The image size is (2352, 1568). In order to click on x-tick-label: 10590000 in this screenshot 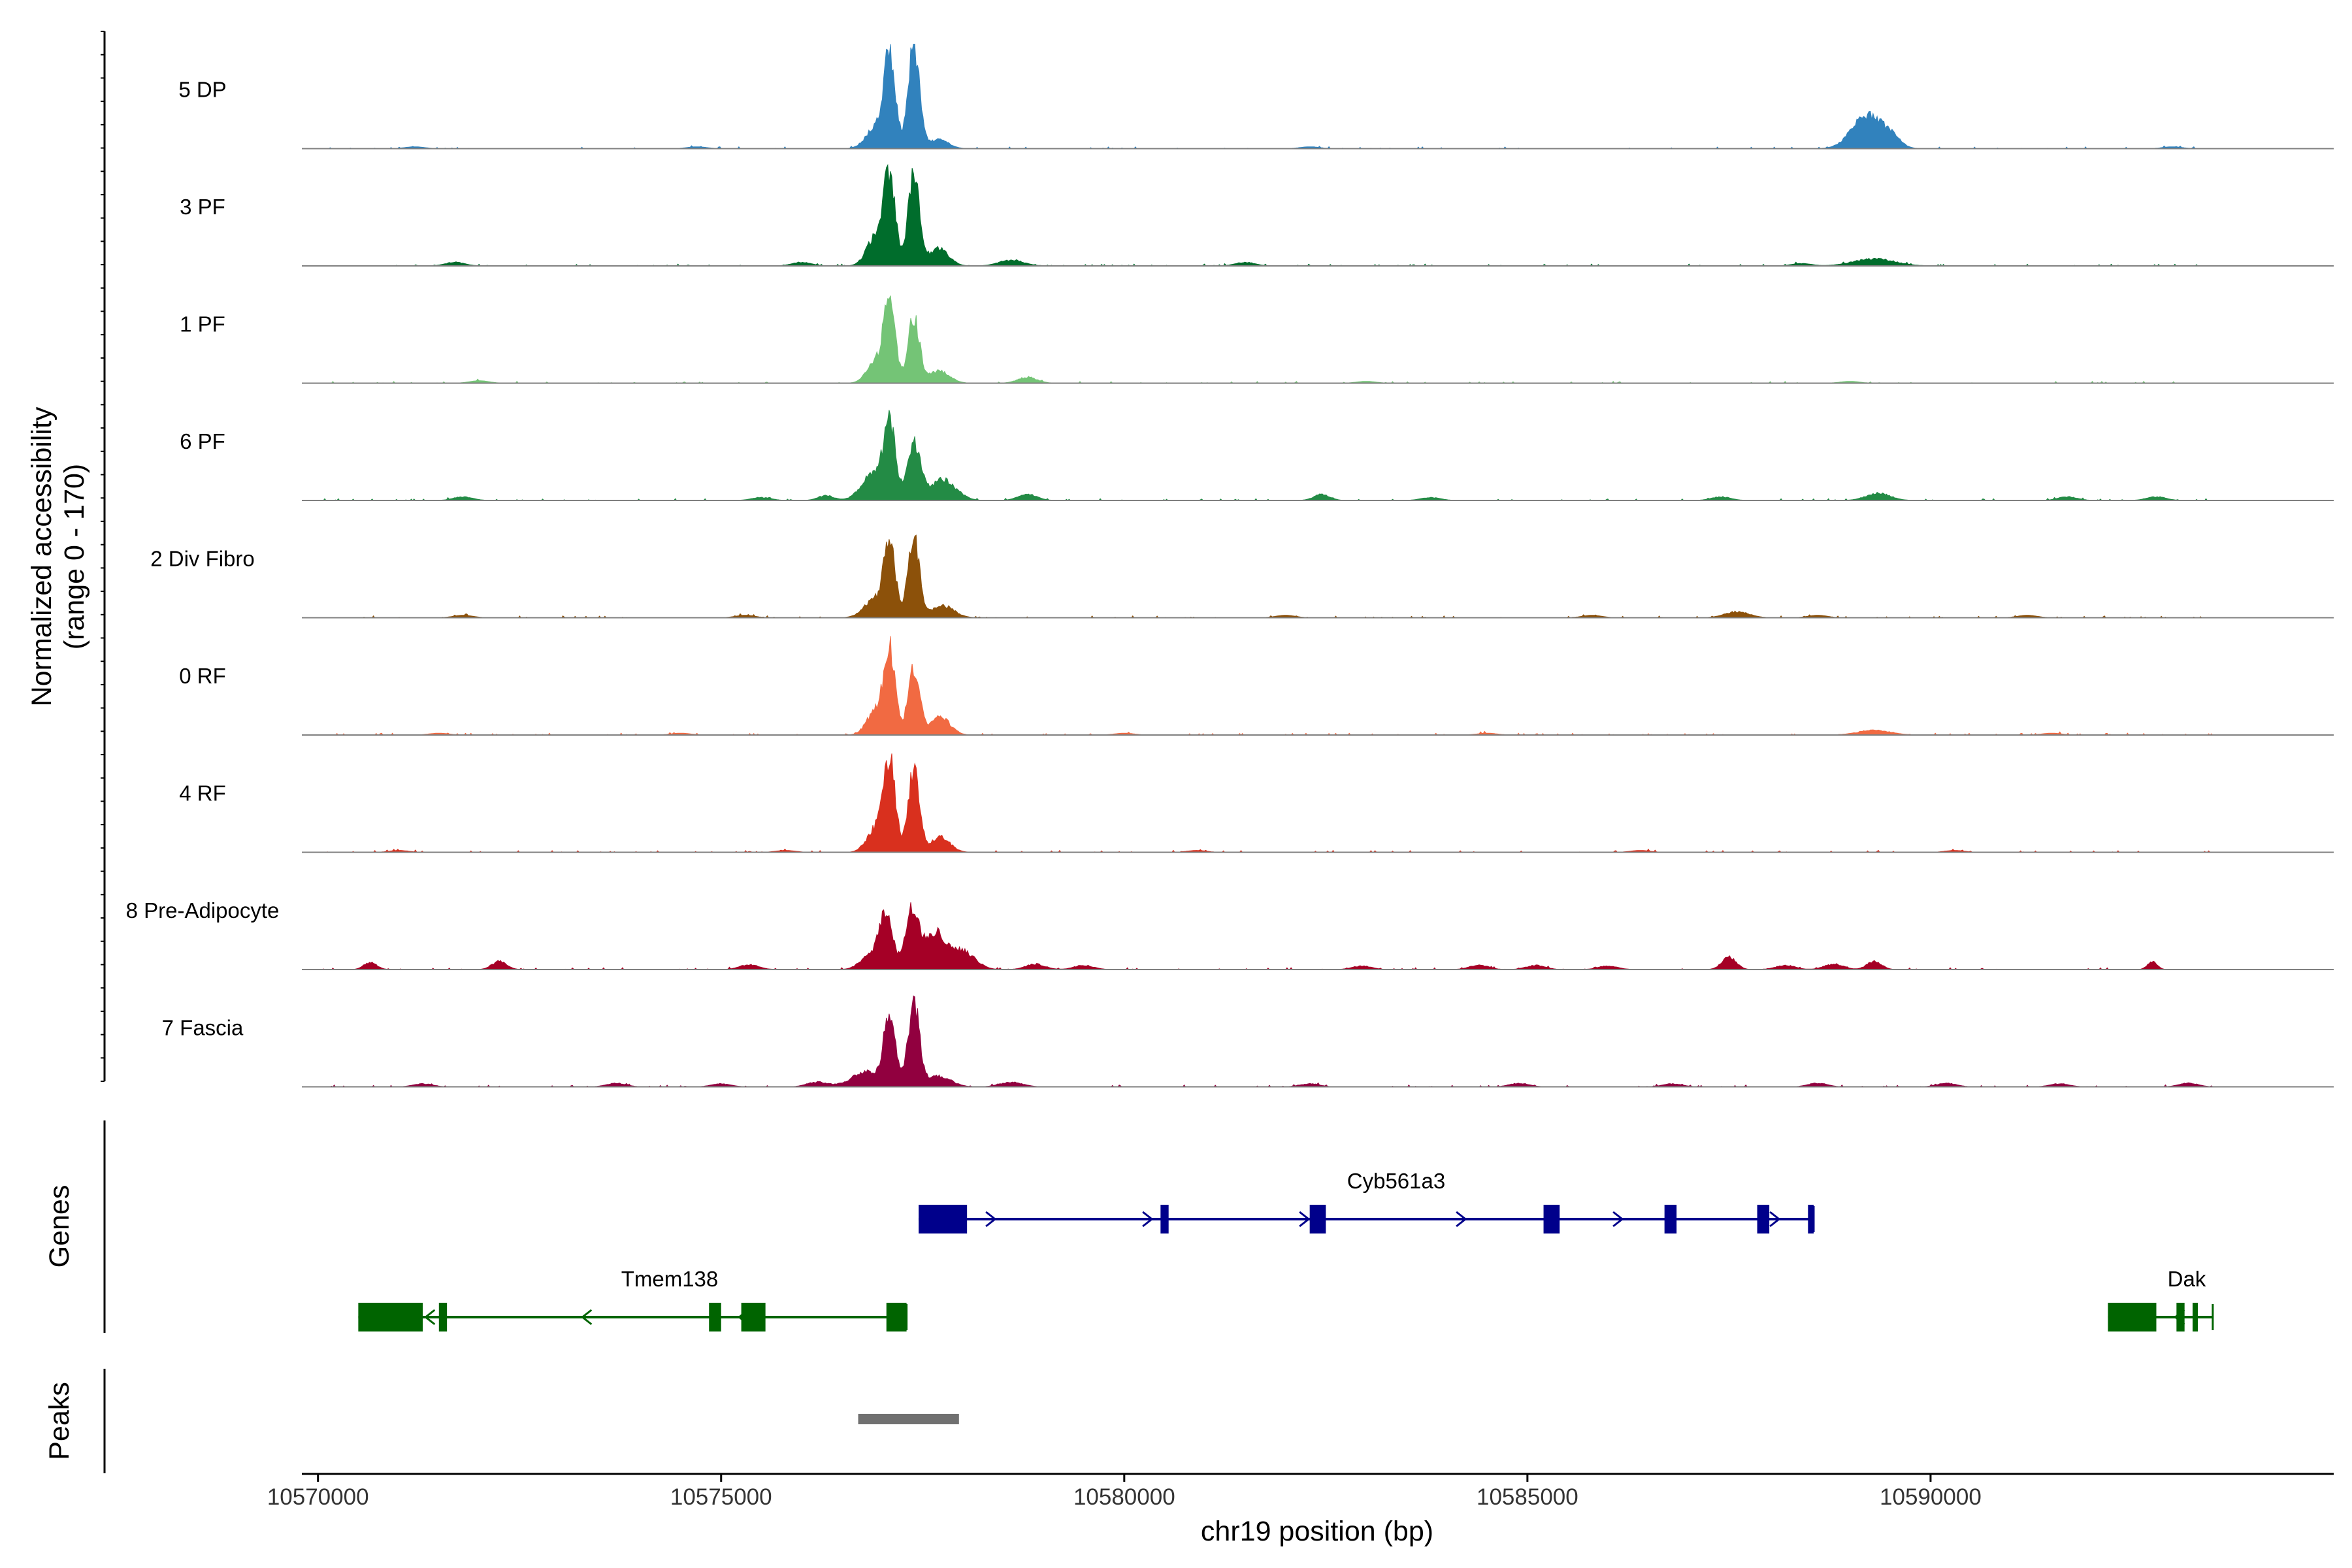, I will do `click(1931, 1497)`.